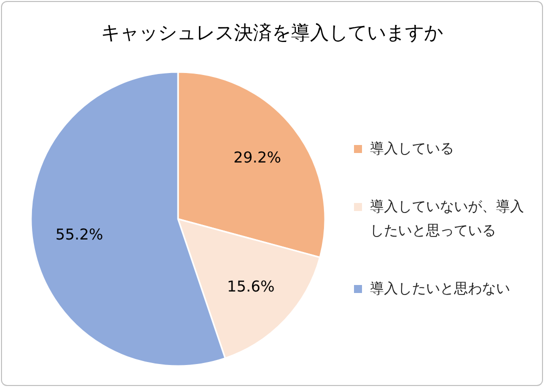 The width and height of the screenshot is (546, 389). What do you see at coordinates (80, 234) in the screenshot?
I see `data-label: 55.2%` at bounding box center [80, 234].